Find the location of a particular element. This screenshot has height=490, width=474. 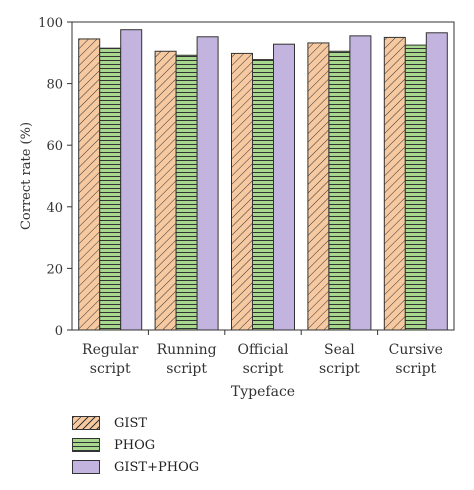

legend-item-gist: GIST is located at coordinates (135, 423).